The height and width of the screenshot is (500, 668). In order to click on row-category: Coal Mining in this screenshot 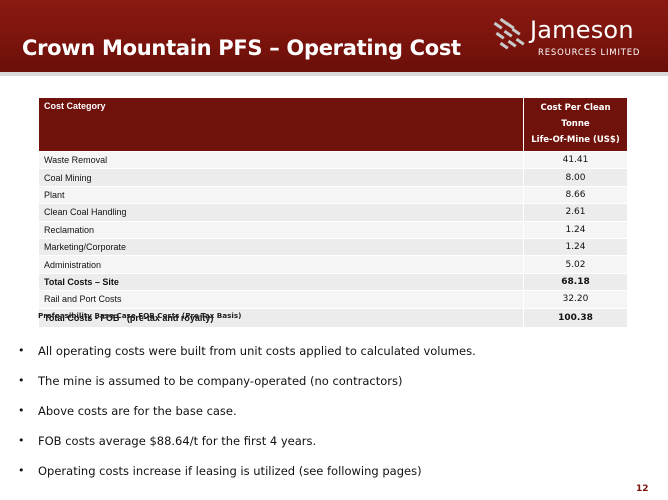, I will do `click(281, 177)`.